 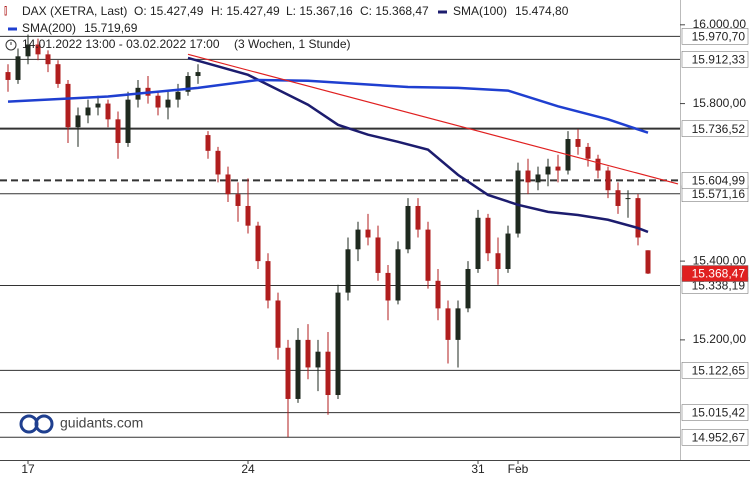 What do you see at coordinates (248, 469) in the screenshot?
I see `x-tick-label: 24` at bounding box center [248, 469].